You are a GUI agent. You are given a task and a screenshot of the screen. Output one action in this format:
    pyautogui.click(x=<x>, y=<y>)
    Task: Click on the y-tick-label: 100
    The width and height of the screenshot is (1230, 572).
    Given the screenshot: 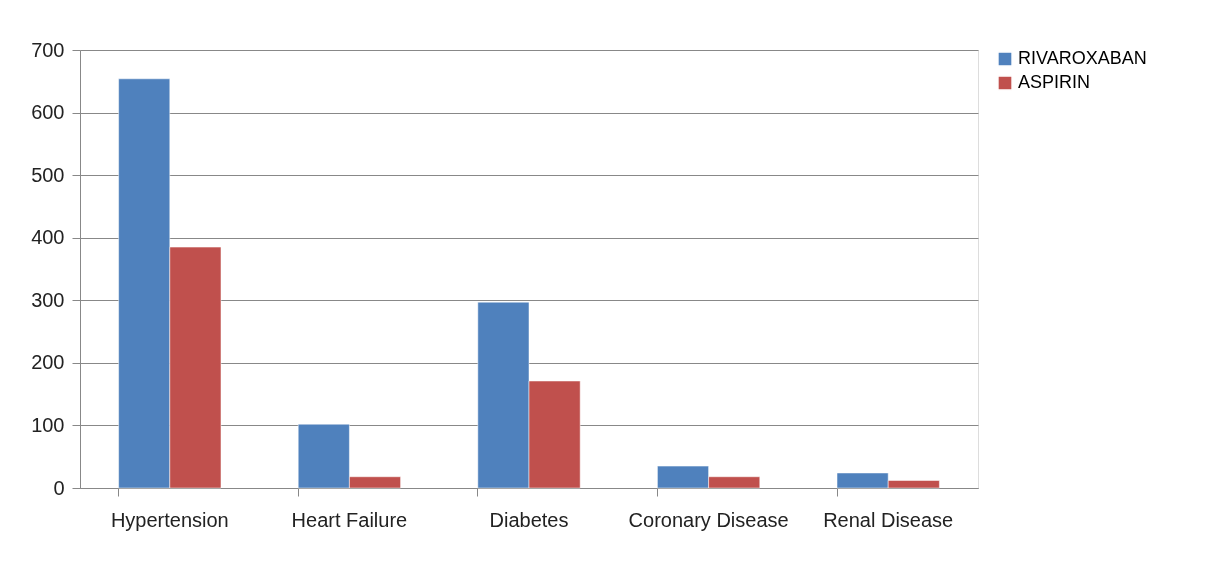 What is the action you would take?
    pyautogui.click(x=48, y=424)
    